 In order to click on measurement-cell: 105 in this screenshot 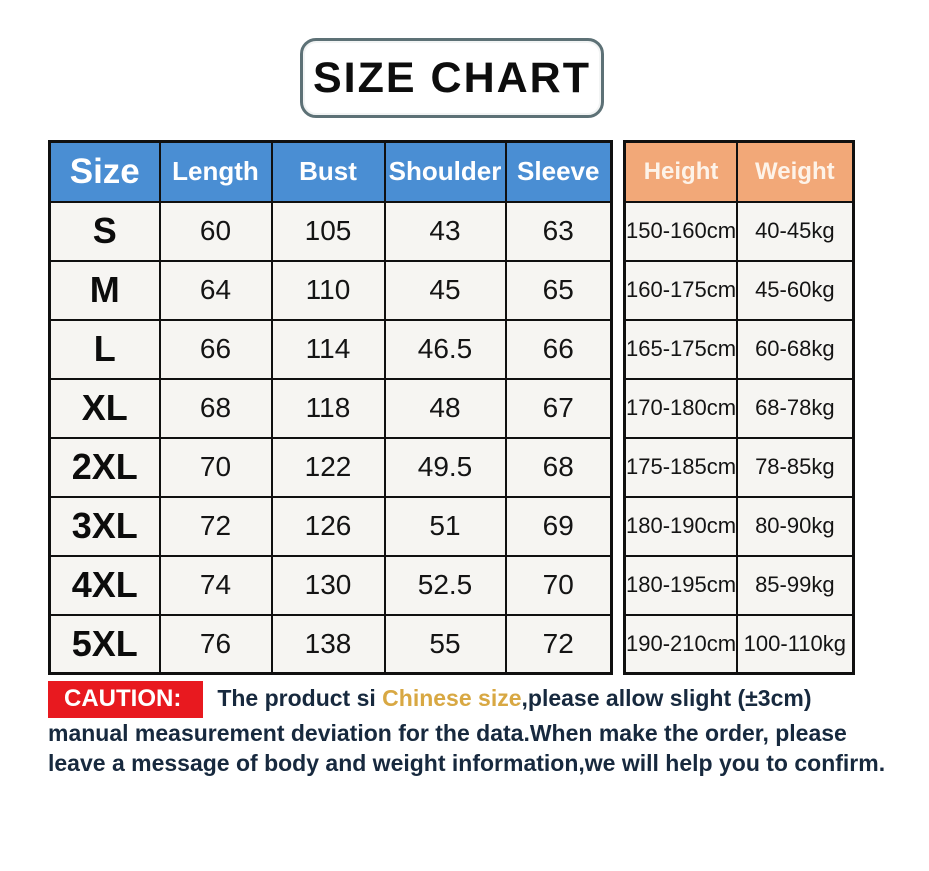, I will do `click(328, 231)`.